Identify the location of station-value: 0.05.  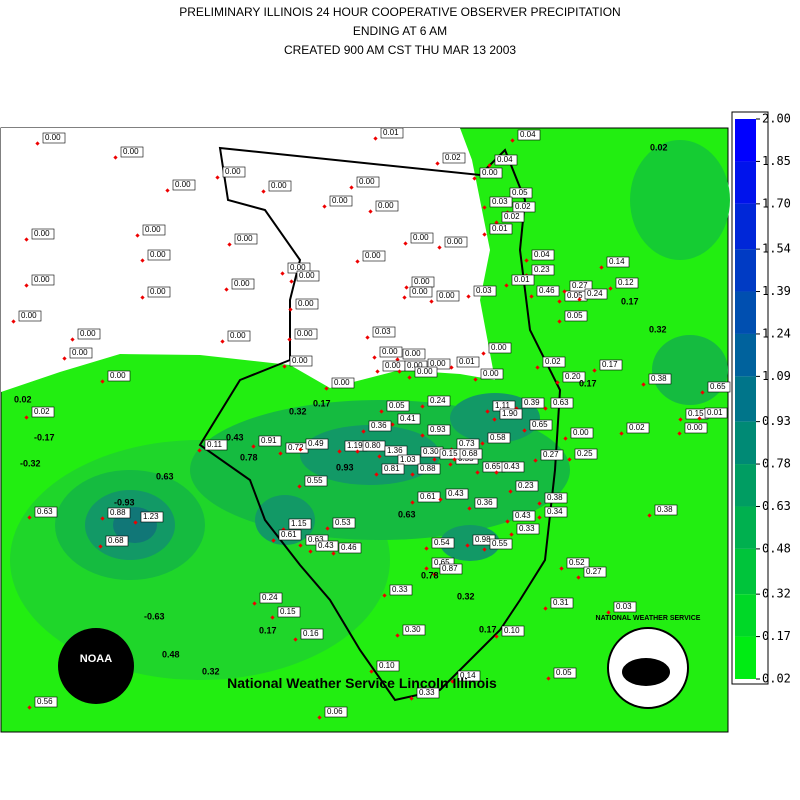
(575, 315).